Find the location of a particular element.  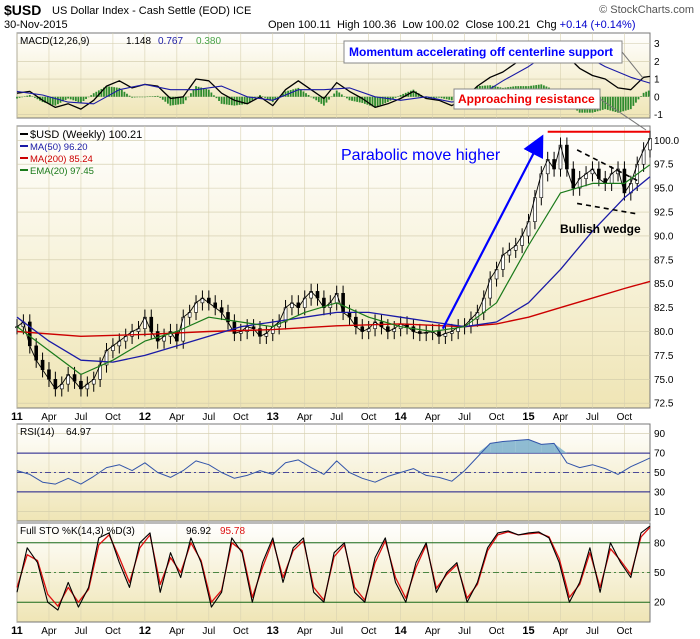

price-tick-label: 97.5 is located at coordinates (664, 165).